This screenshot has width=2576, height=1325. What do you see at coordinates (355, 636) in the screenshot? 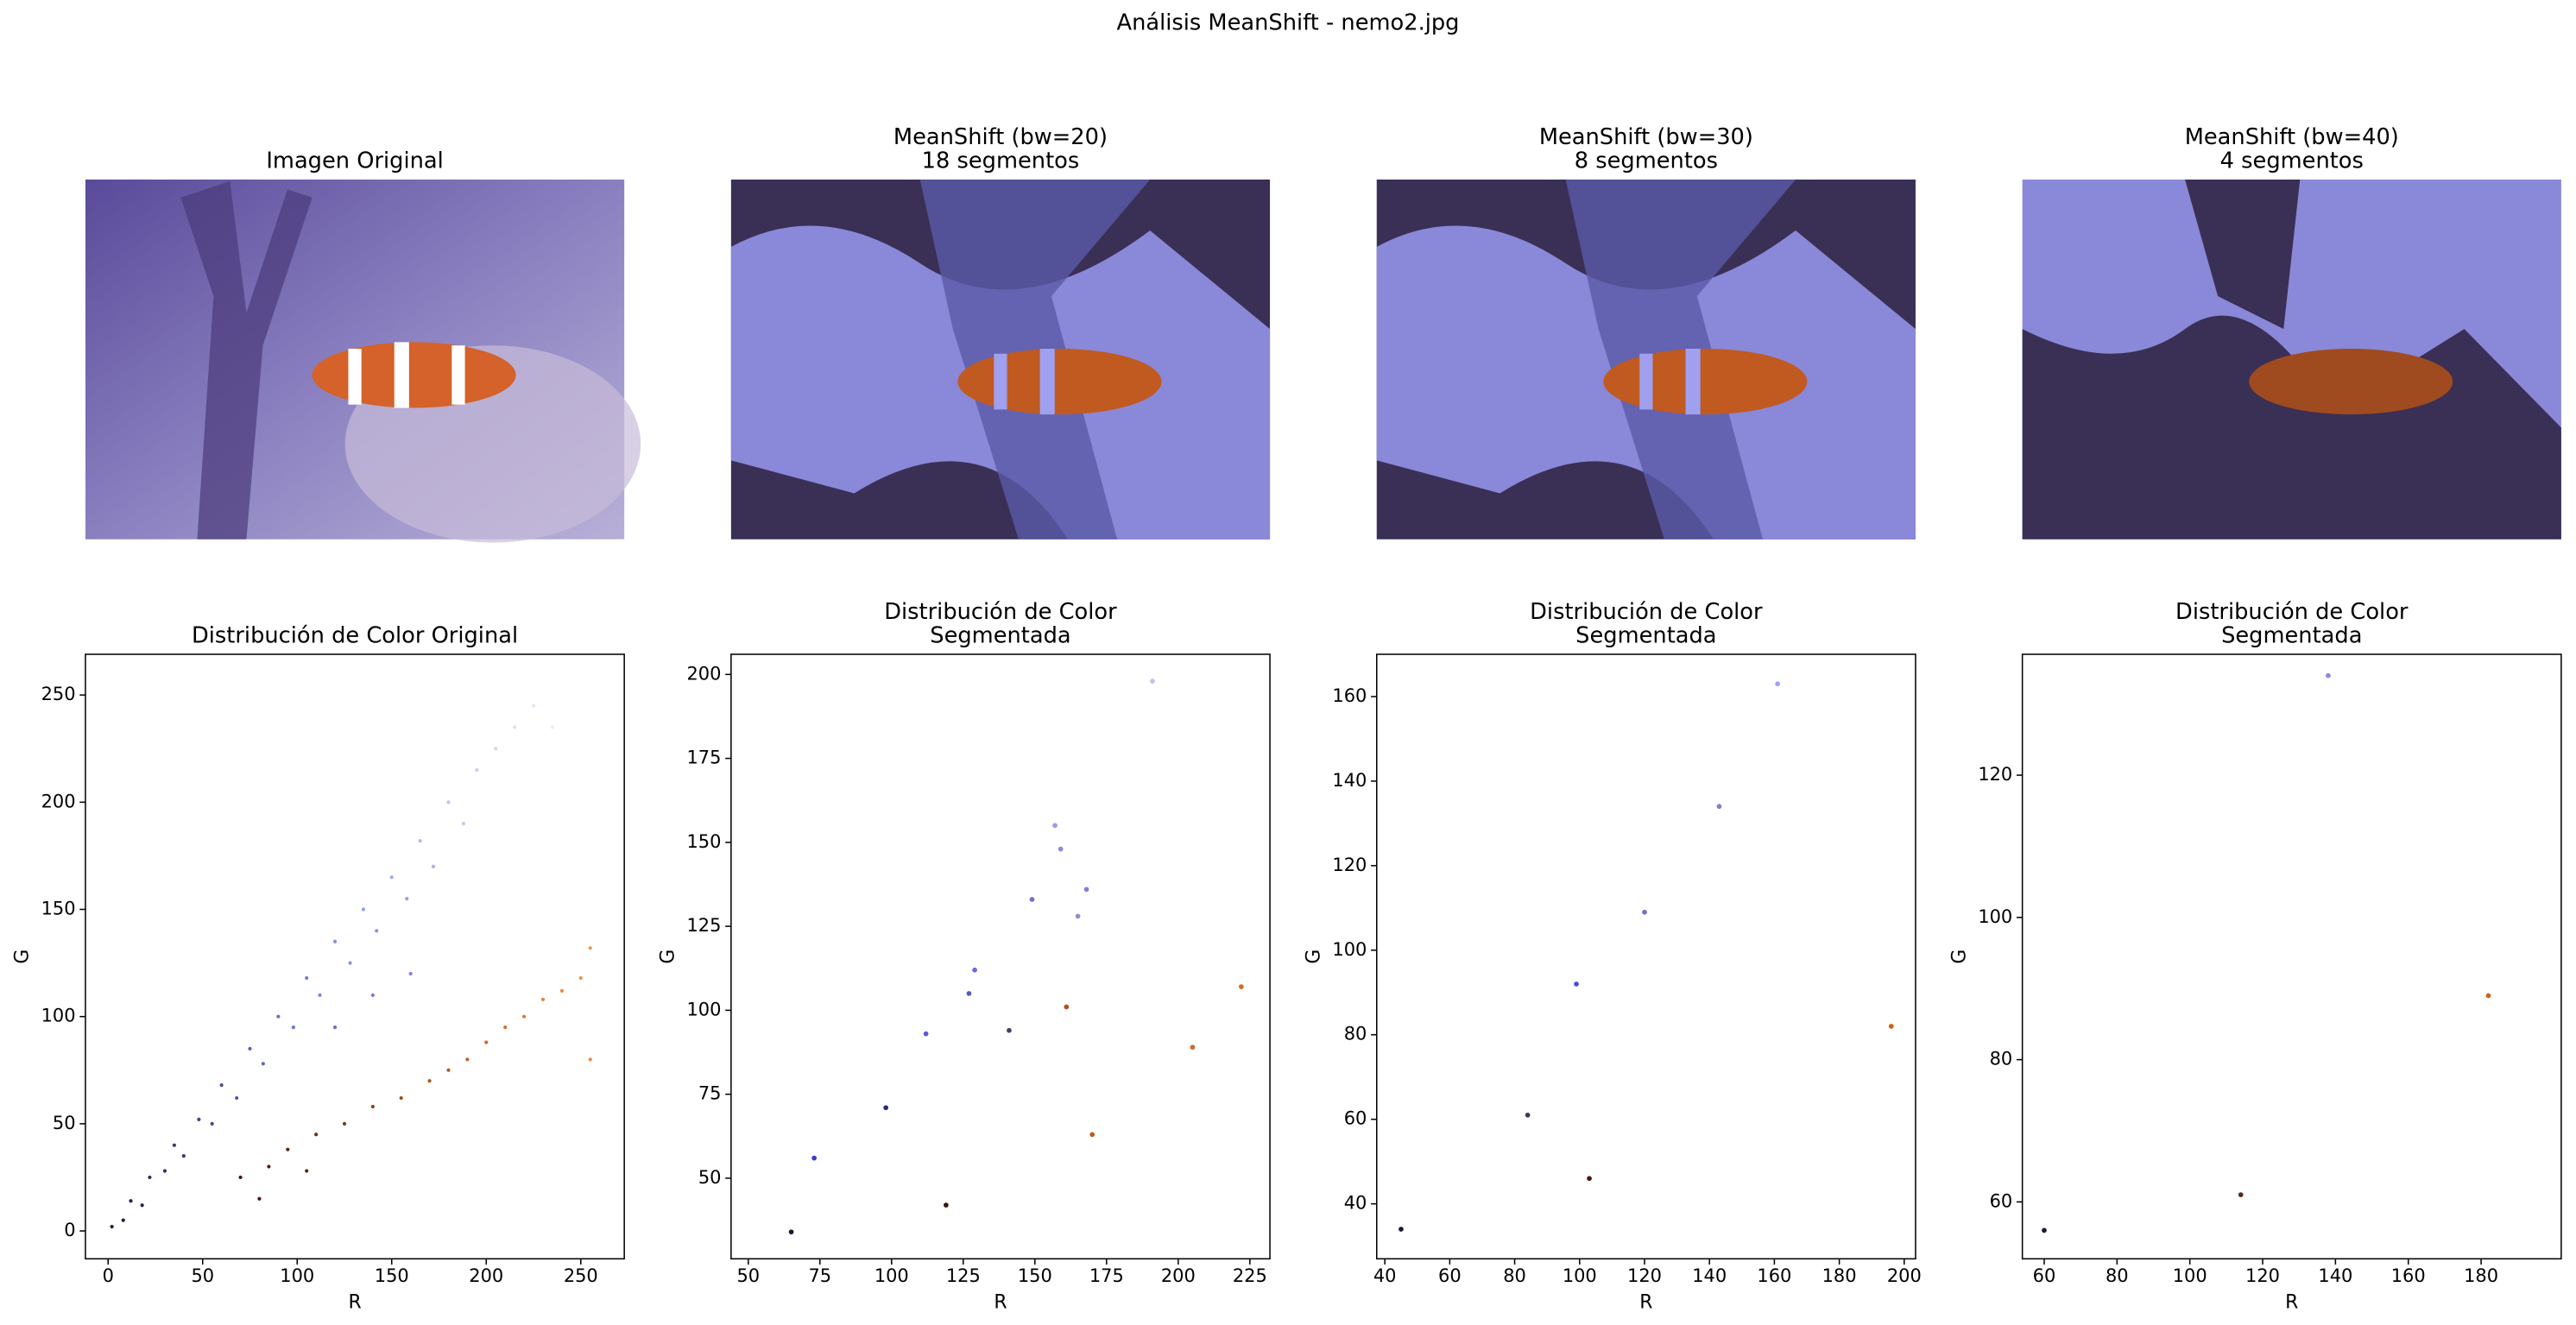
I see `chart-title: Distribución de Color Original` at bounding box center [355, 636].